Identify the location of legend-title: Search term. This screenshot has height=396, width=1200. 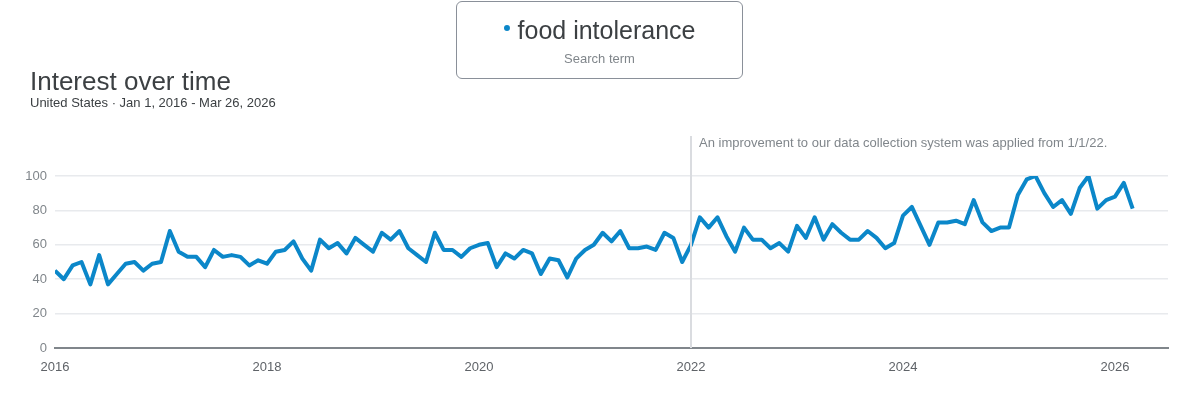
(599, 58).